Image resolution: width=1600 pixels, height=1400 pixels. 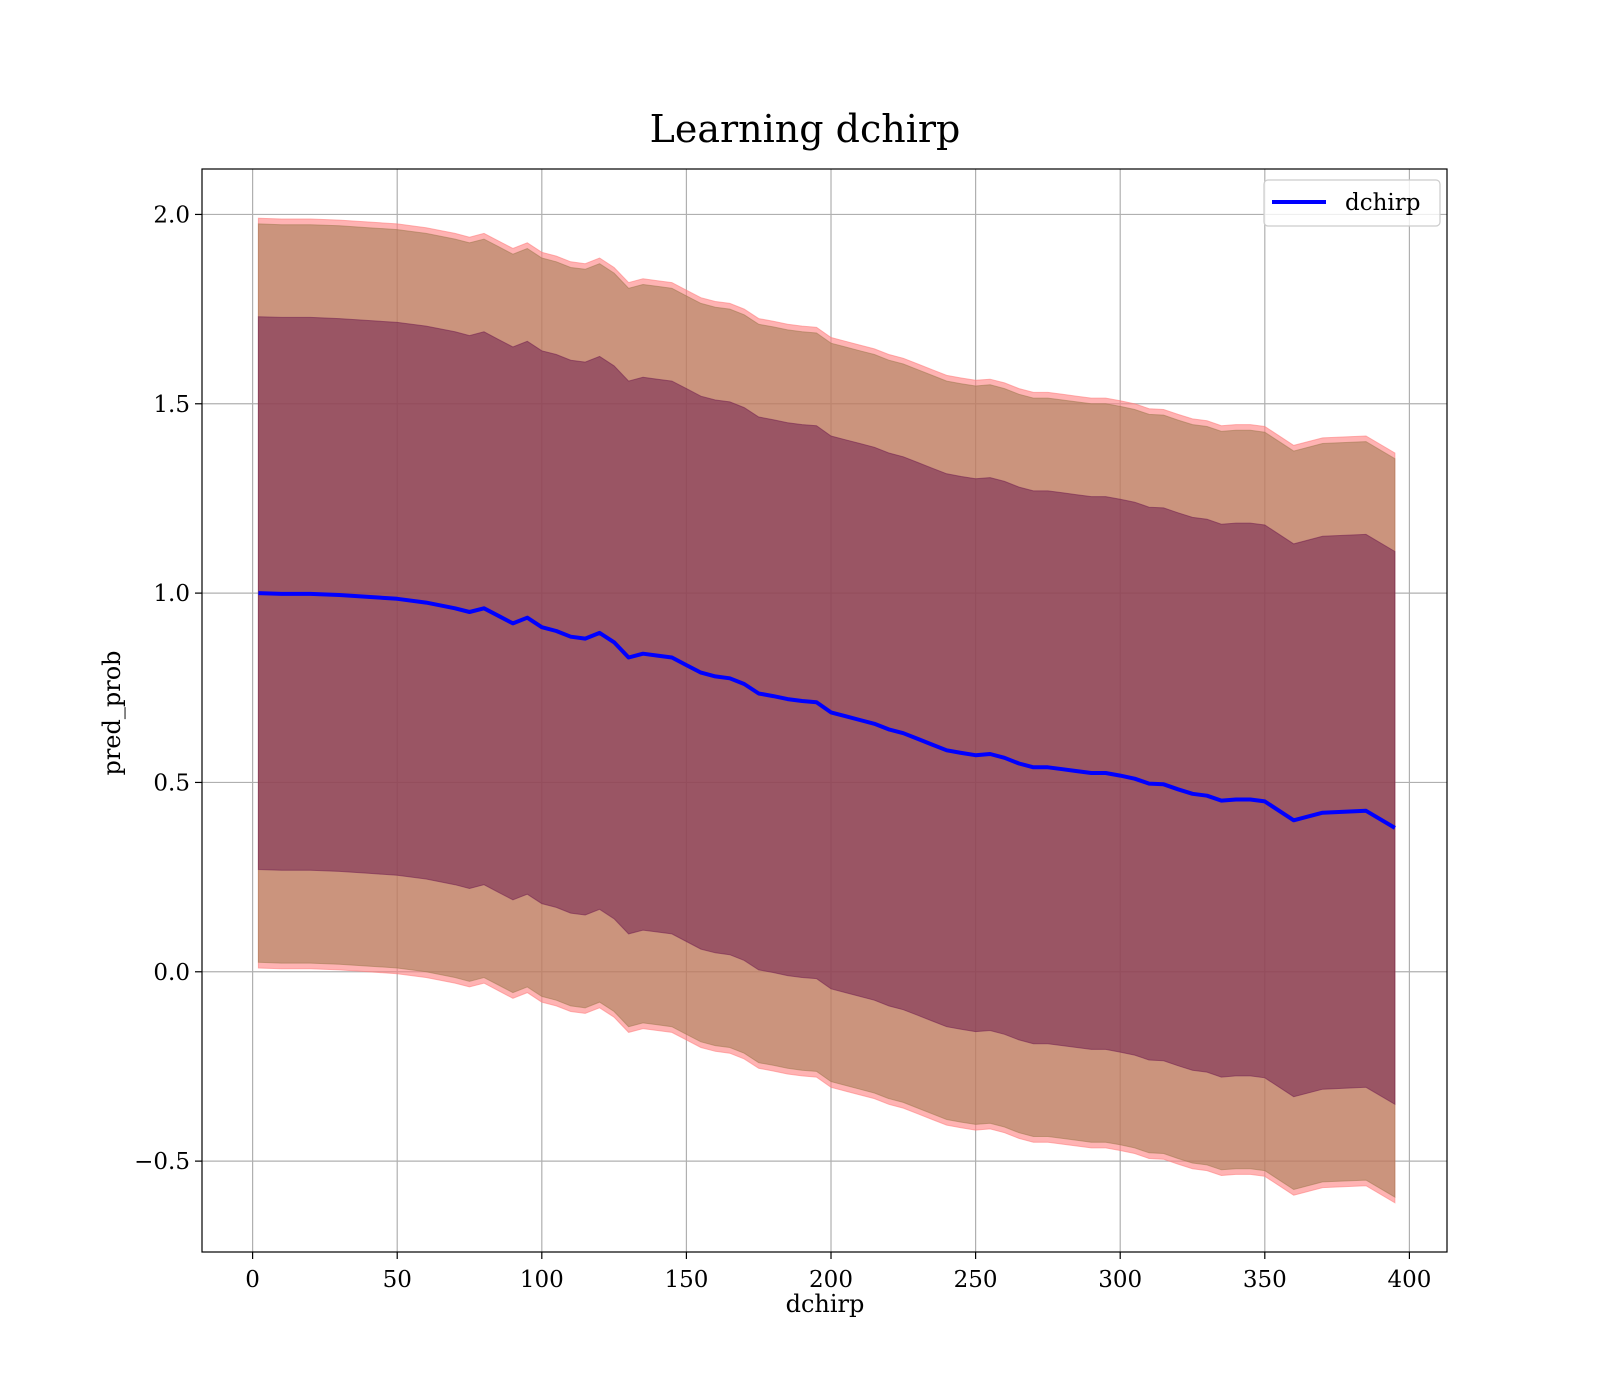 I want to click on x-tick-label: 0, so click(x=252, y=1280).